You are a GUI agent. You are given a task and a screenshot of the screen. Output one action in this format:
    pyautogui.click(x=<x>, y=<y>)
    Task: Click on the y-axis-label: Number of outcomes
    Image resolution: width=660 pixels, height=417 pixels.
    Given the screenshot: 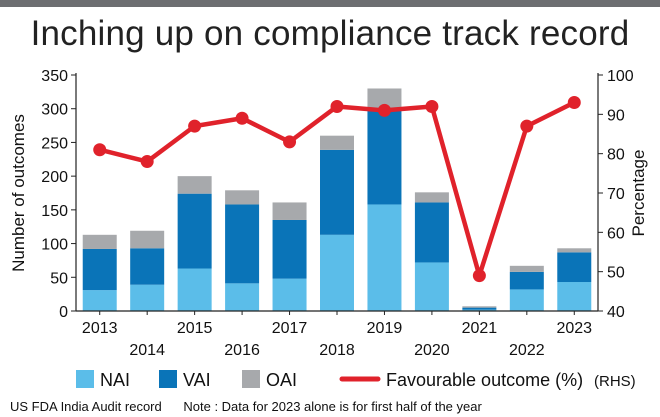 What is the action you would take?
    pyautogui.click(x=18, y=193)
    